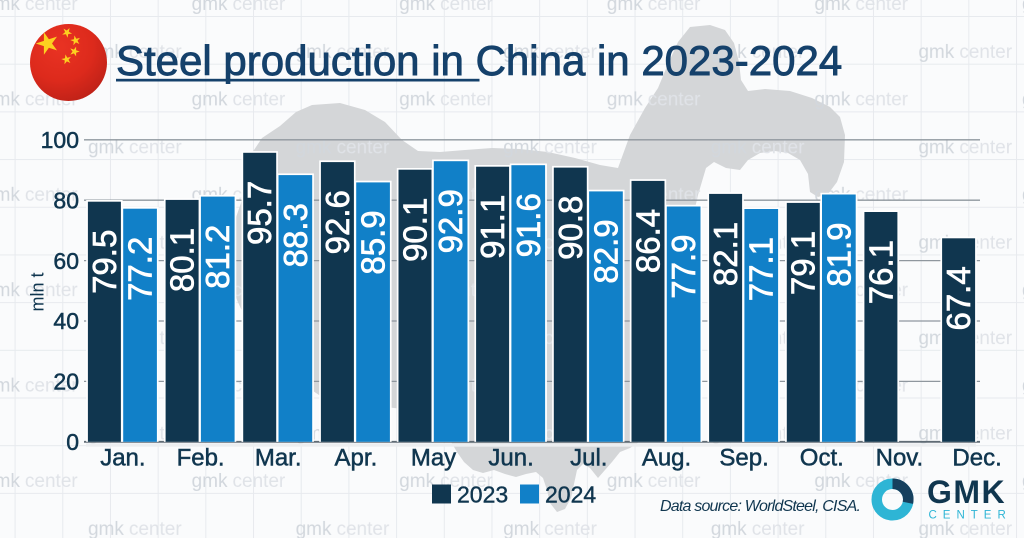 Image resolution: width=1024 pixels, height=538 pixels. What do you see at coordinates (492, 227) in the screenshot?
I see `svg-text: 91.1` at bounding box center [492, 227].